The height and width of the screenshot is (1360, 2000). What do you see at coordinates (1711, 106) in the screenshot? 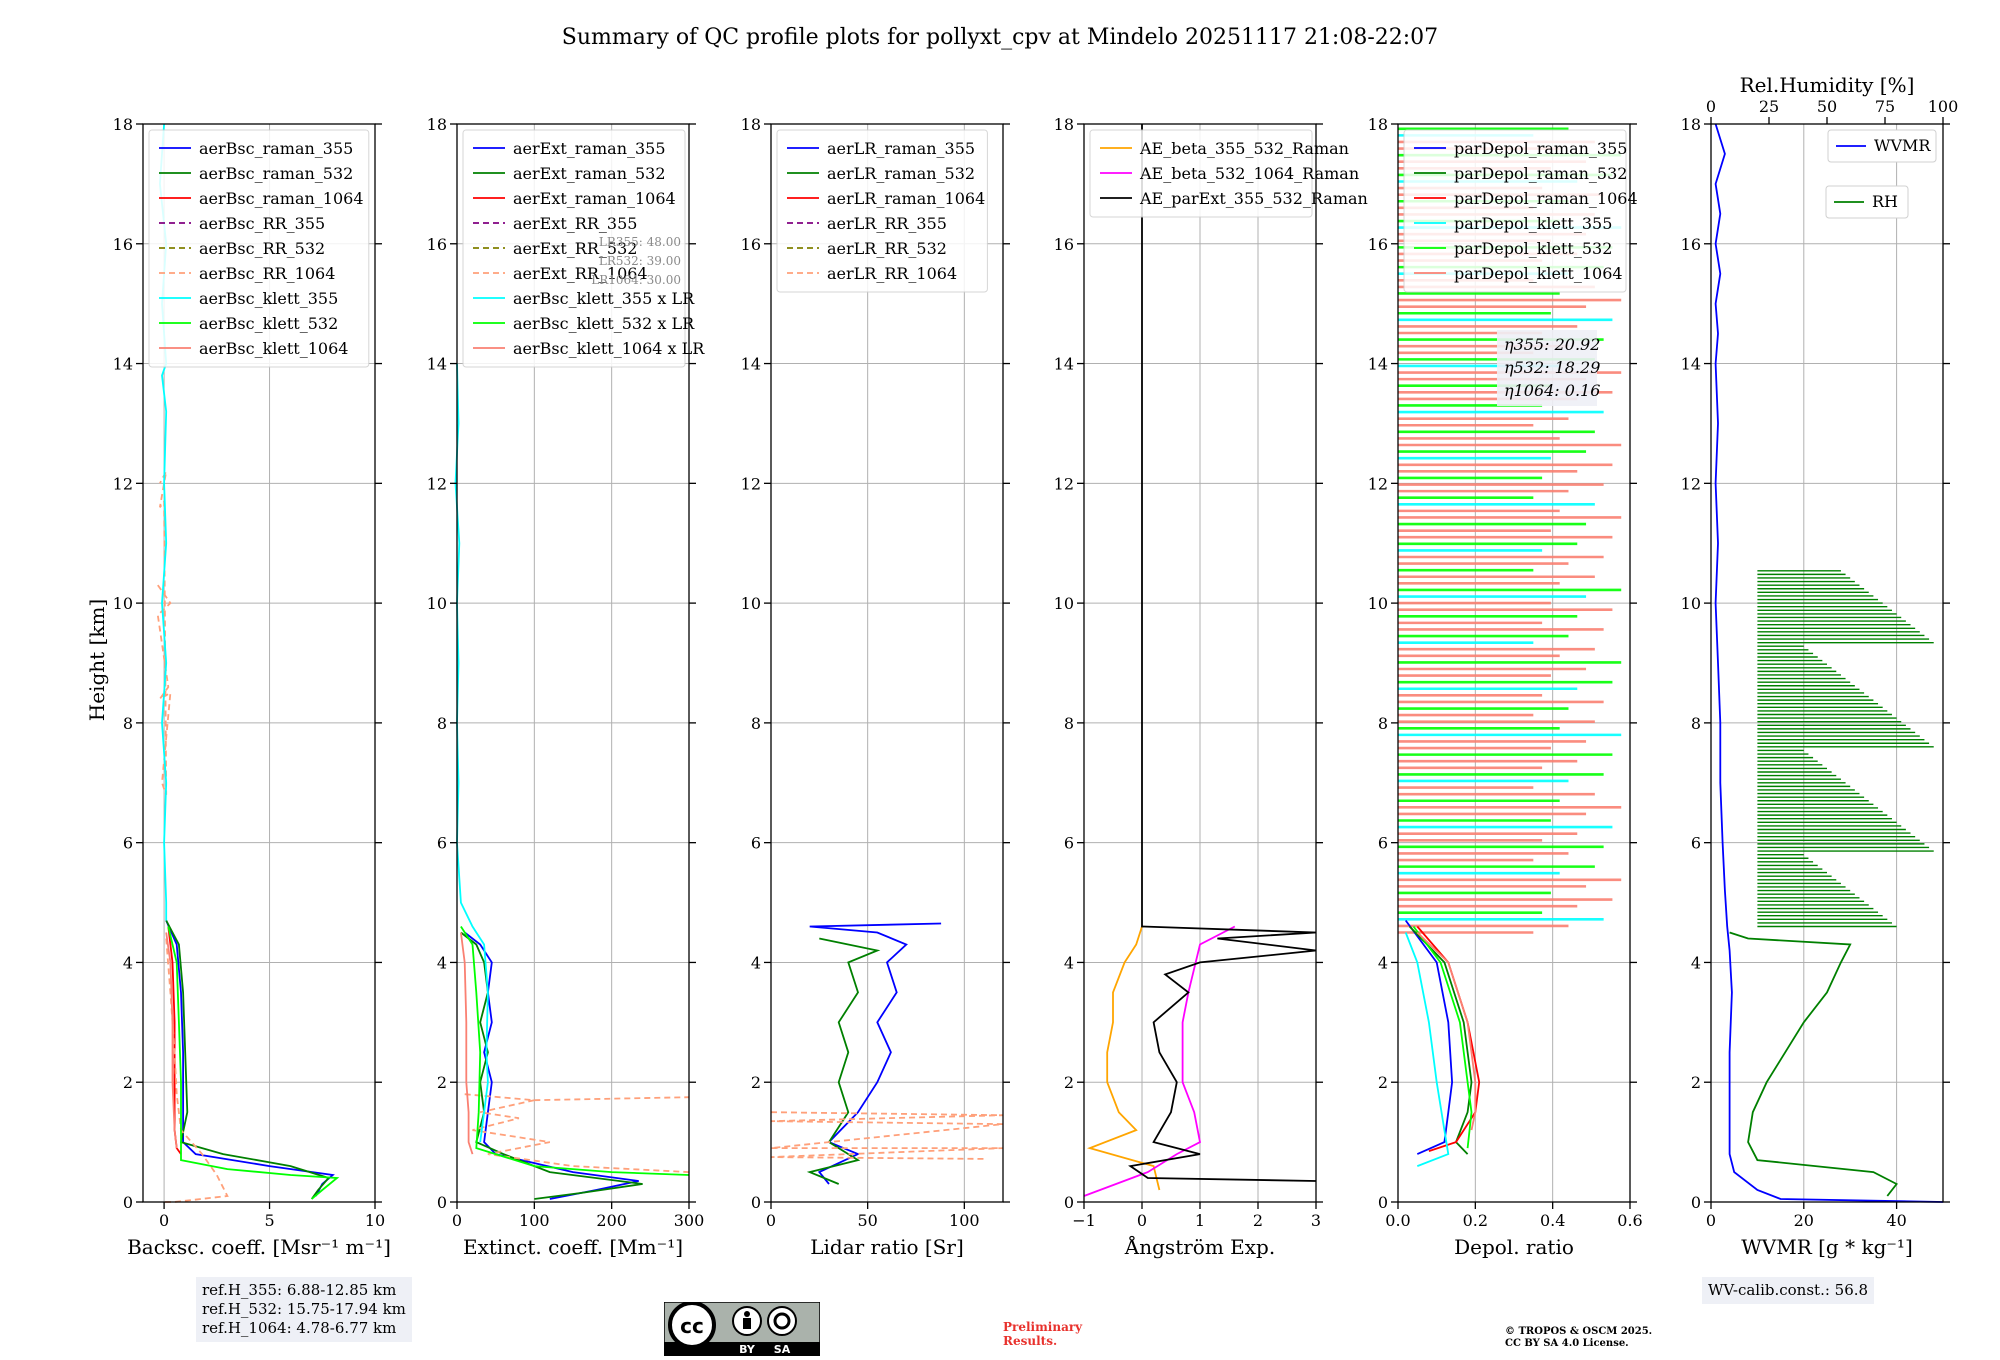
I see `top-tick-label: 0` at bounding box center [1711, 106].